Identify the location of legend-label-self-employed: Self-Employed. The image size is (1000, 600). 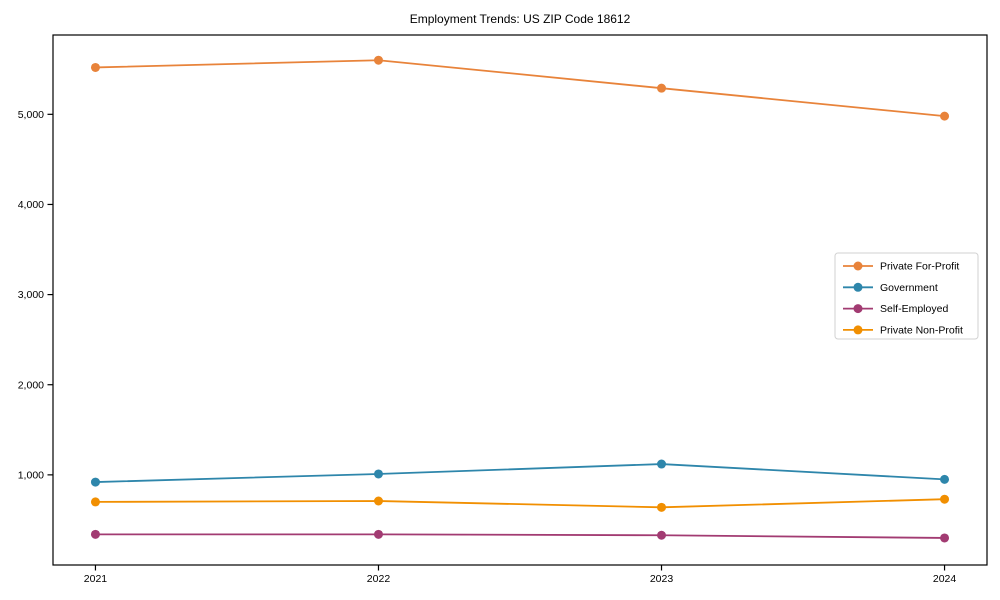
(914, 309).